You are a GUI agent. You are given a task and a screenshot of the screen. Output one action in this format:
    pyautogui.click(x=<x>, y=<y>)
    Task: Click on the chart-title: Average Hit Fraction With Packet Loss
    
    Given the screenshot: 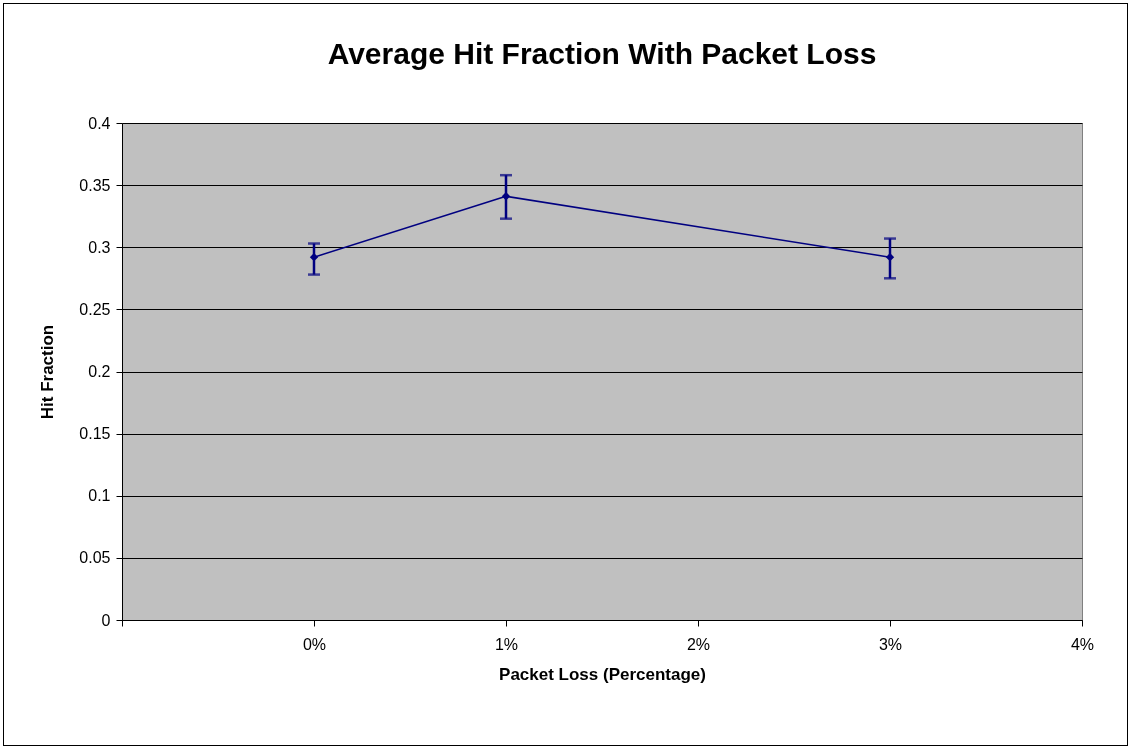 What is the action you would take?
    pyautogui.click(x=602, y=53)
    